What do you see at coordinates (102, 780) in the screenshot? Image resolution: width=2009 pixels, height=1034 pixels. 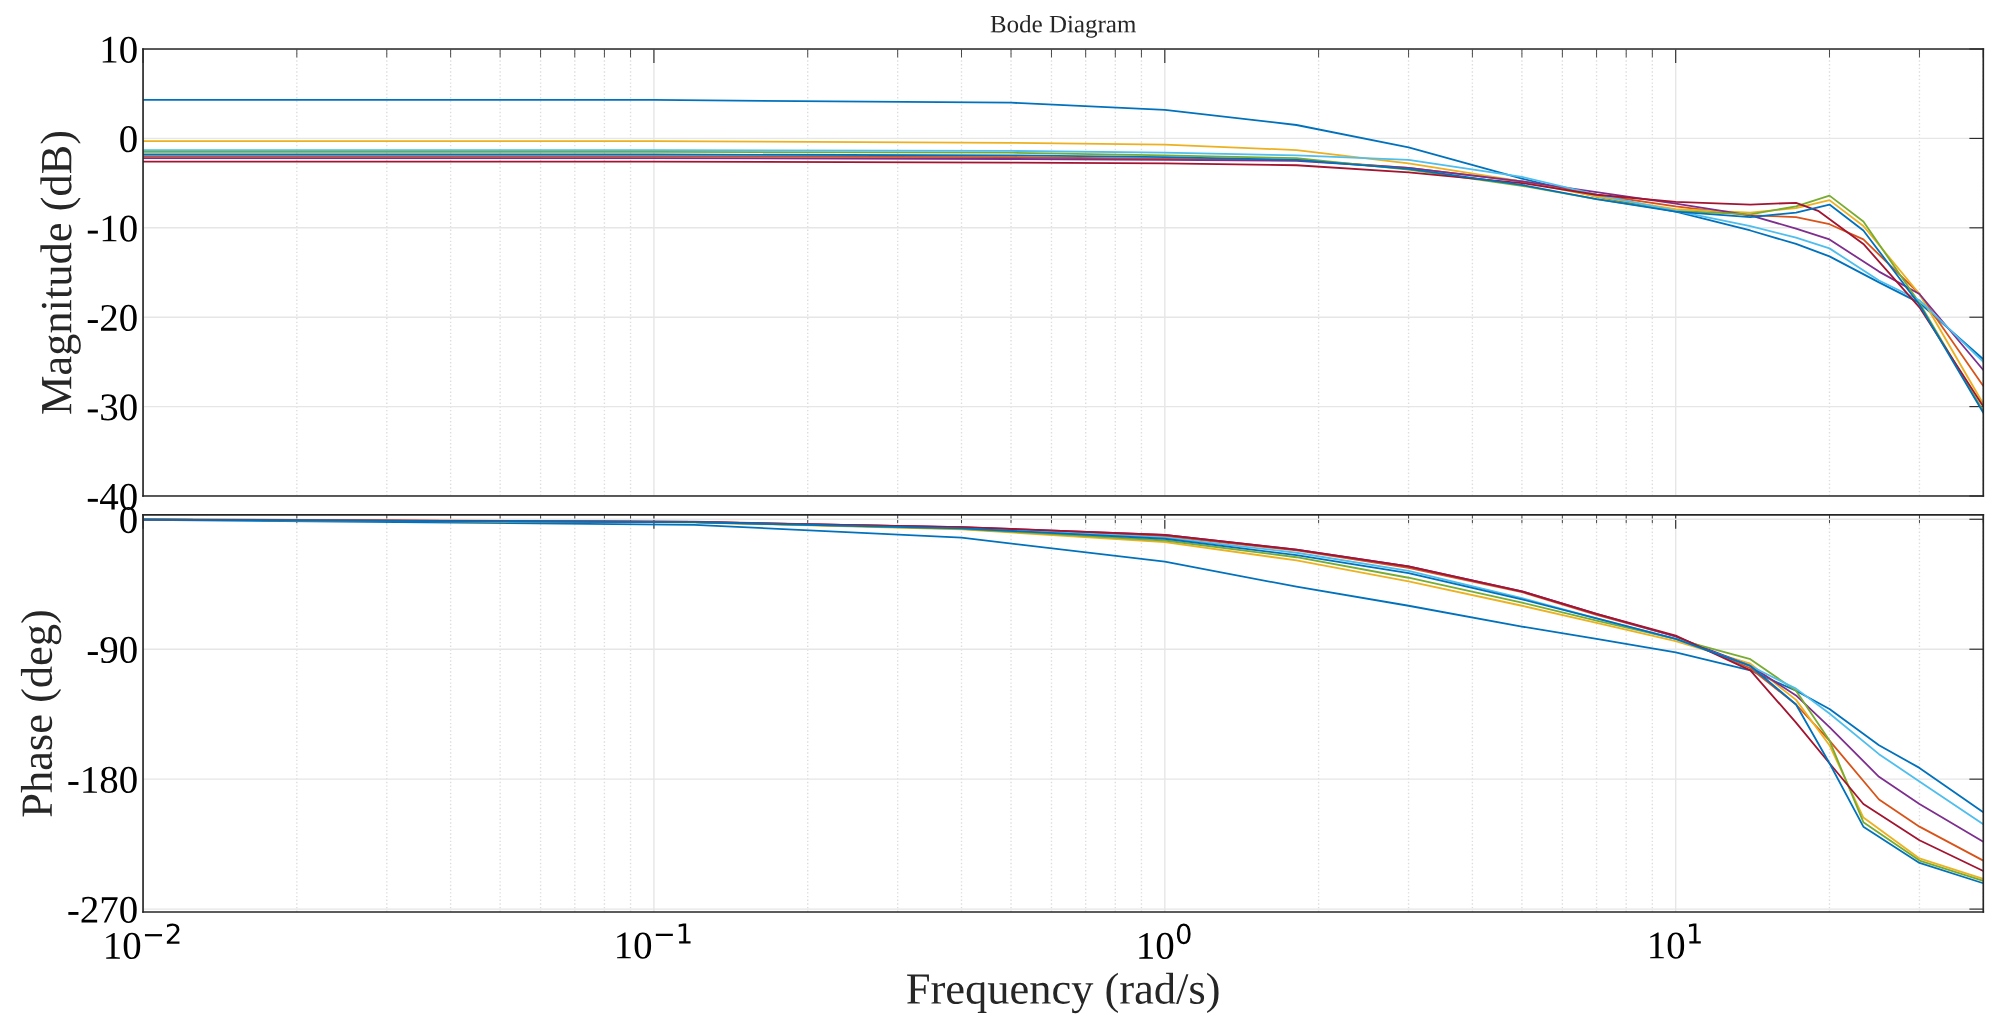 I see `y-tick-label: -180` at bounding box center [102, 780].